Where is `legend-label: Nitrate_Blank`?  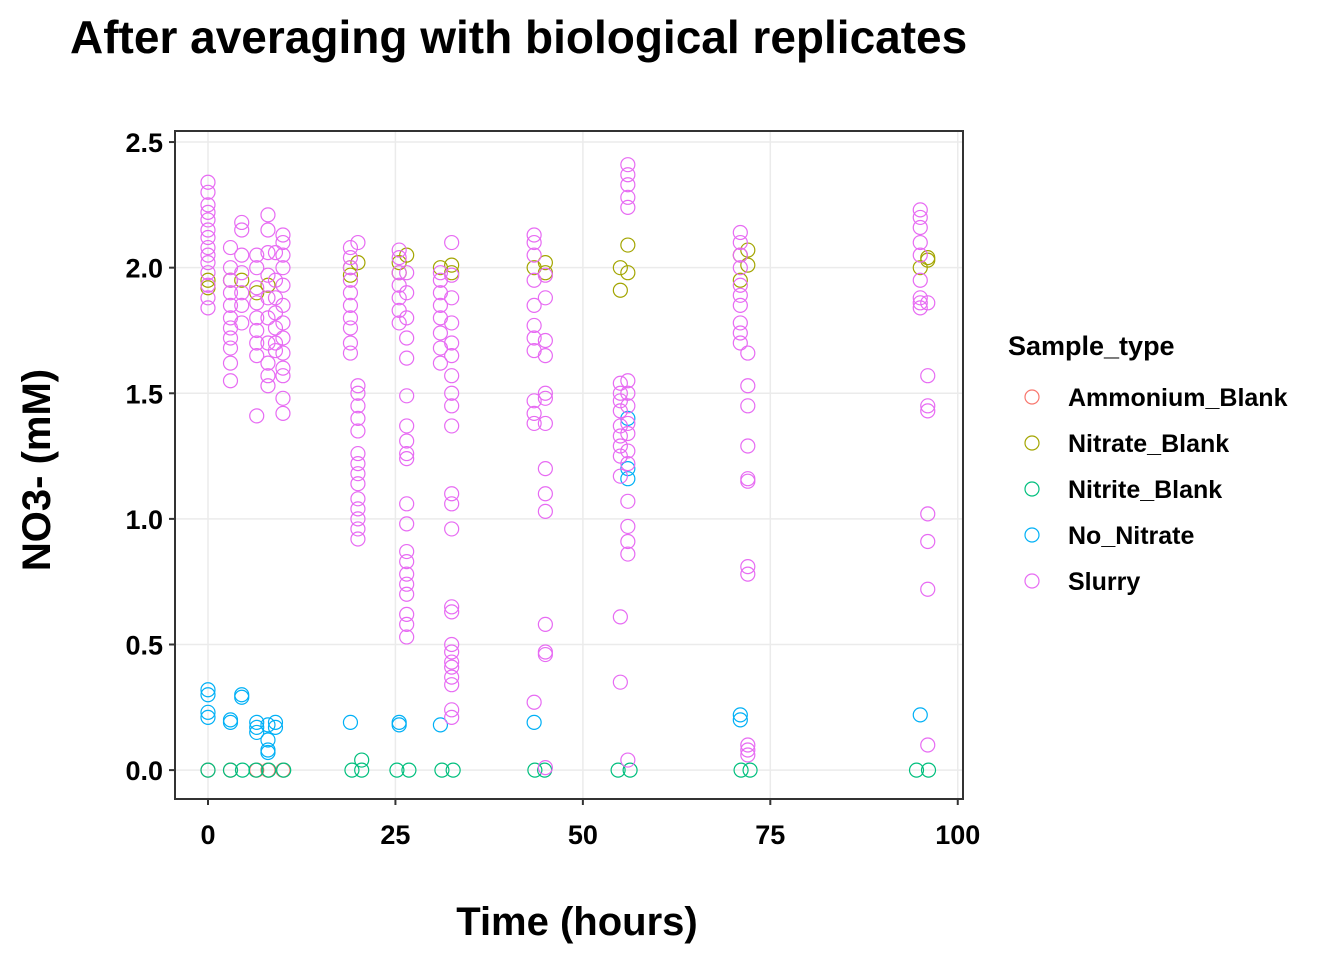 legend-label: Nitrate_Blank is located at coordinates (1148, 444).